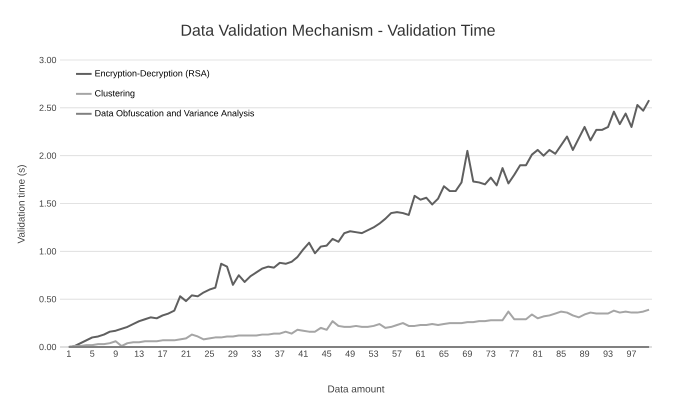 The image size is (676, 419). Describe the element at coordinates (444, 353) in the screenshot. I see `x-tick-label: 65` at that location.